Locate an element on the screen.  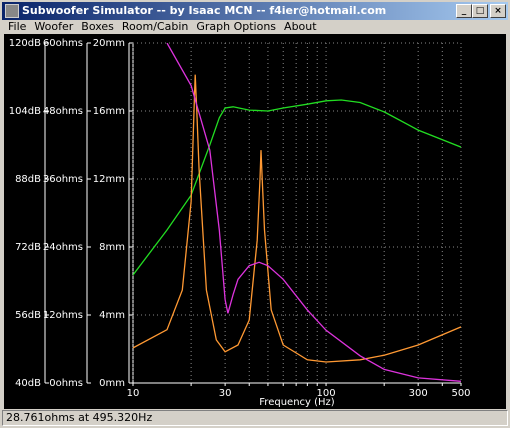
y-tick-label: 48ohms is located at coordinates (63, 111).